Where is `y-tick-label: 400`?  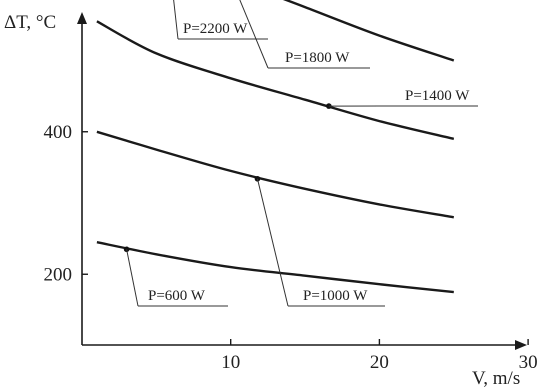
y-tick-label: 400 is located at coordinates (58, 132).